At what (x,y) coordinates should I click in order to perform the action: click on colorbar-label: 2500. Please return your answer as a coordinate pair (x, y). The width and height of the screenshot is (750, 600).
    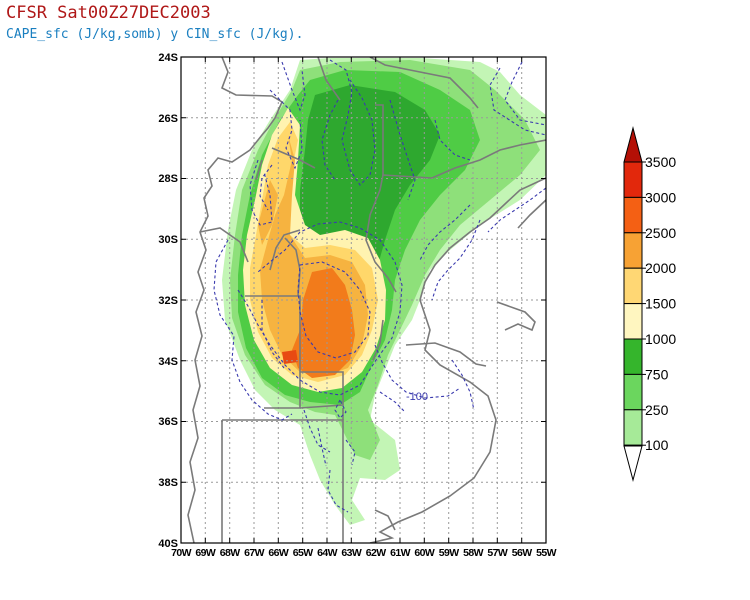
    Looking at the image, I should click on (660, 233).